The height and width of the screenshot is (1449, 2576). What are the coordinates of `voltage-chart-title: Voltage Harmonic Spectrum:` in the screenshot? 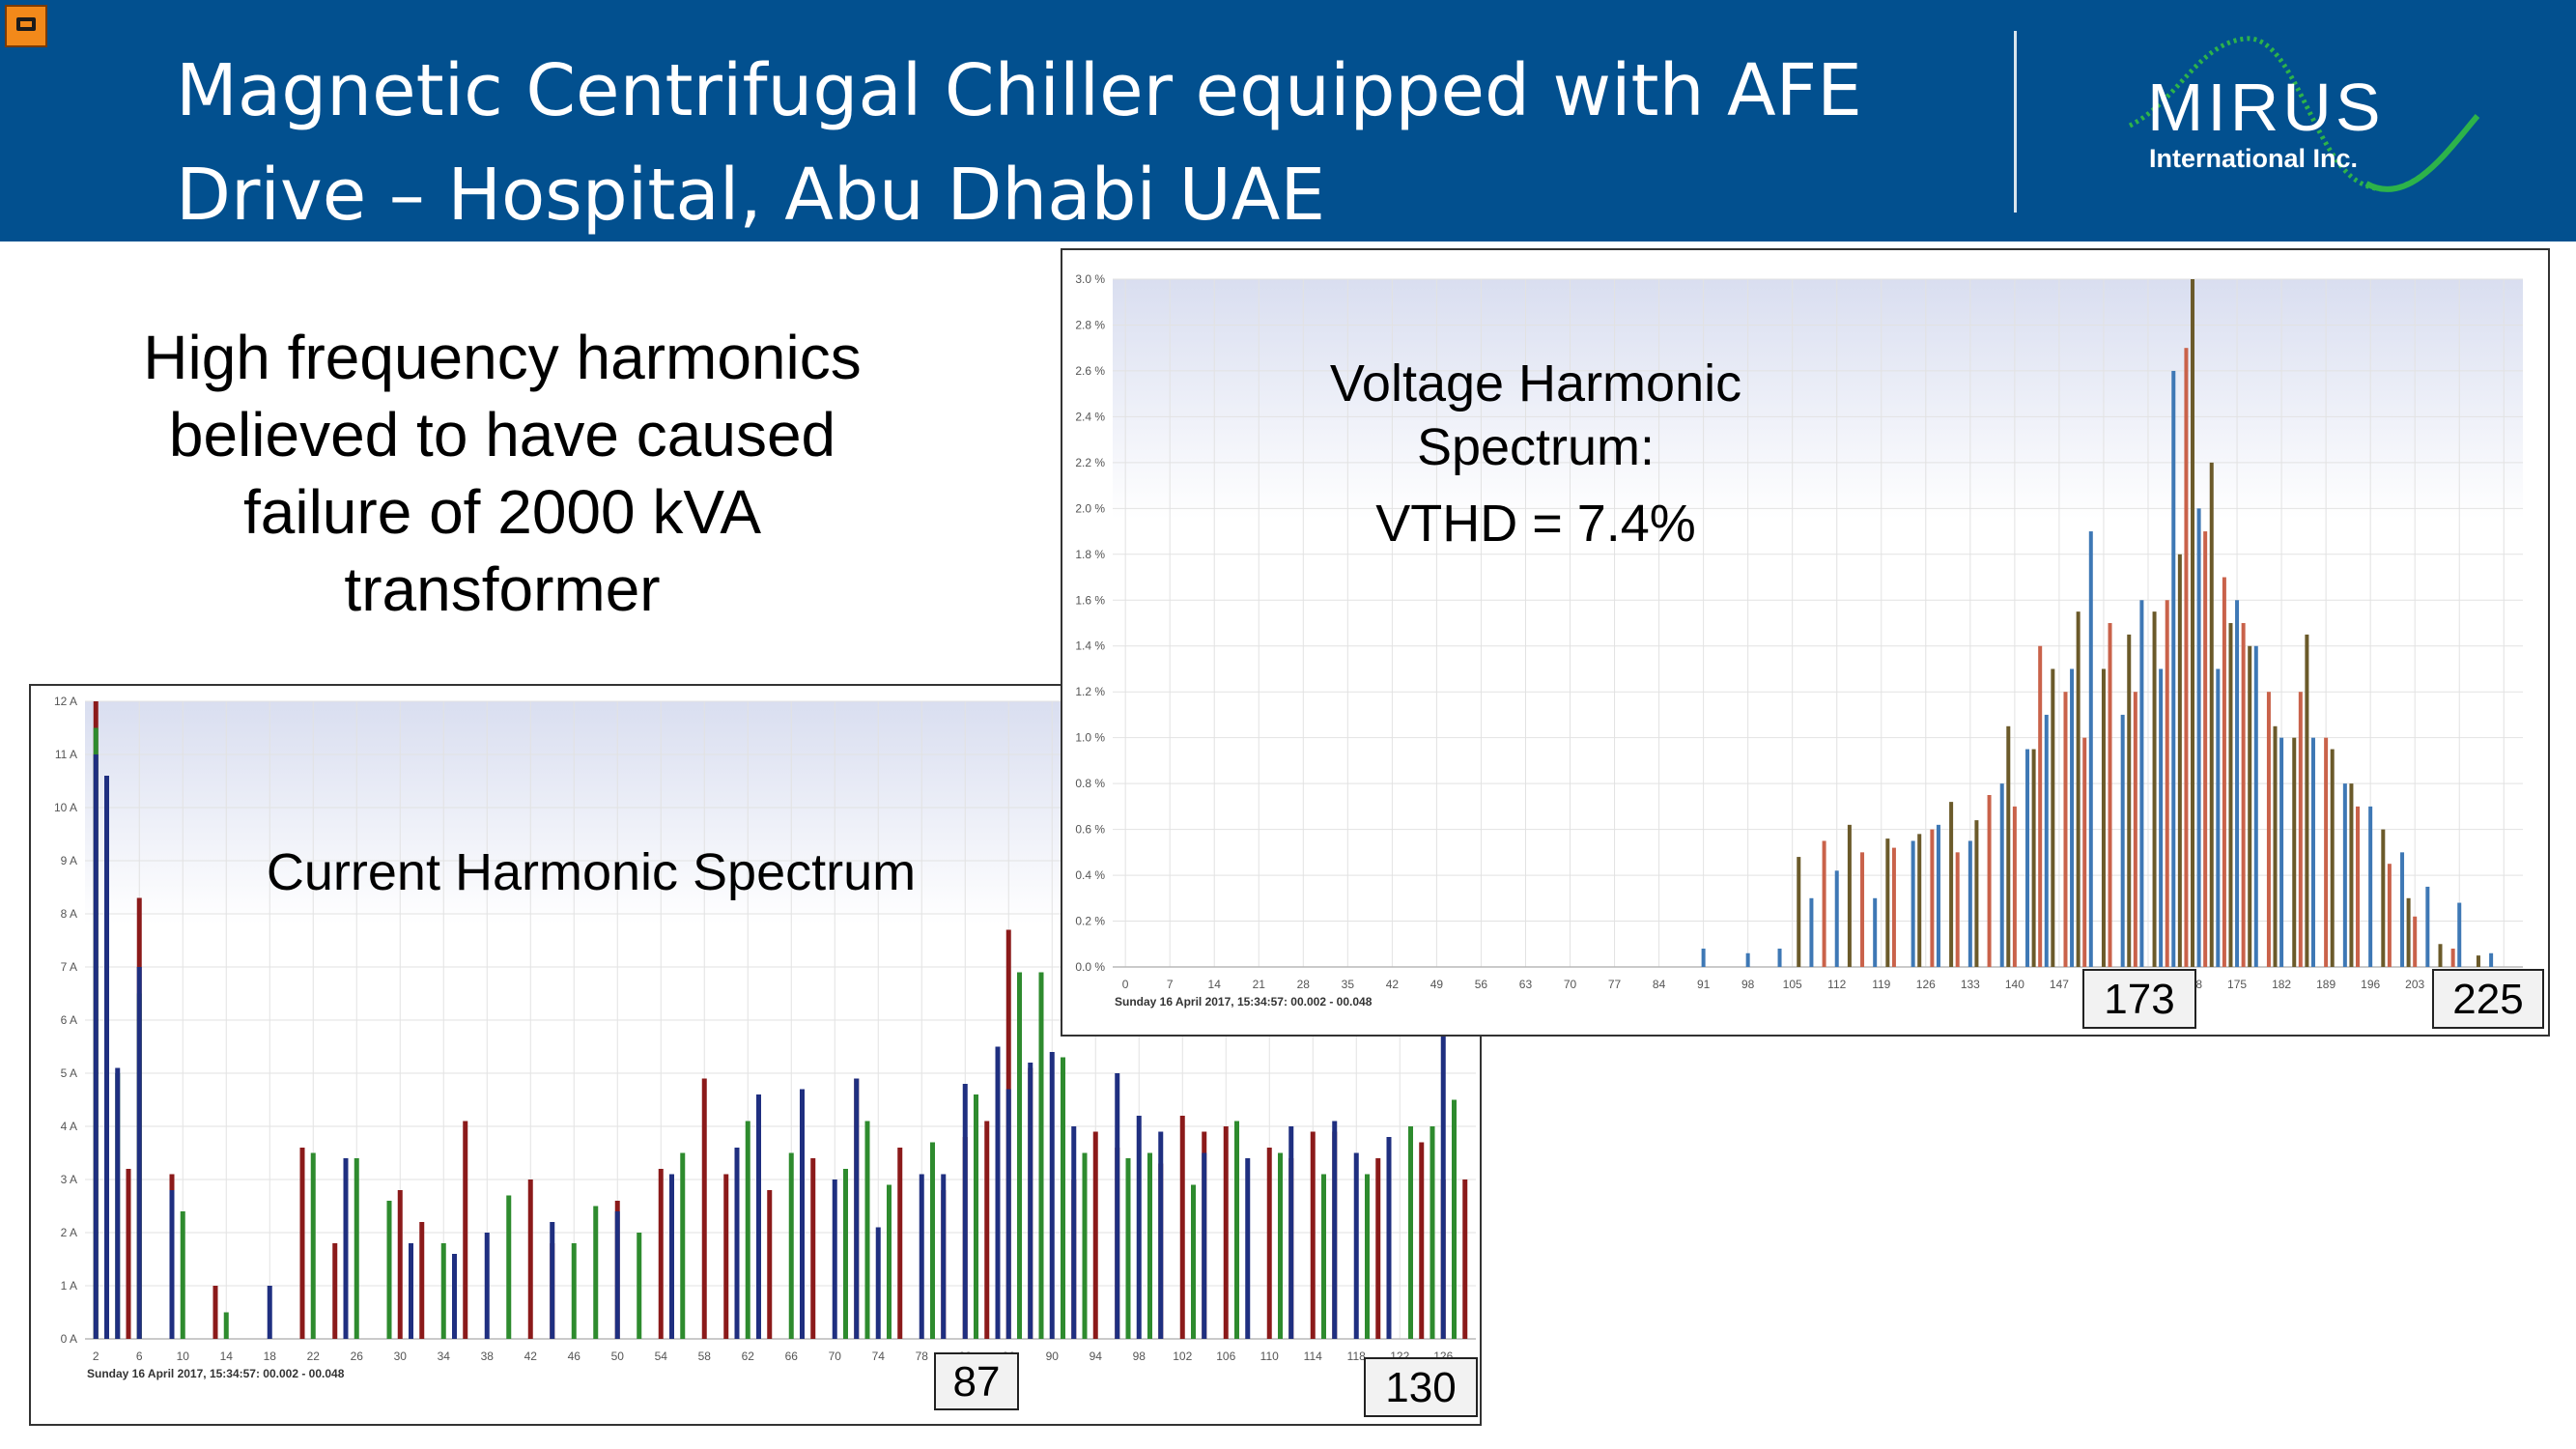 It's located at (1535, 415).